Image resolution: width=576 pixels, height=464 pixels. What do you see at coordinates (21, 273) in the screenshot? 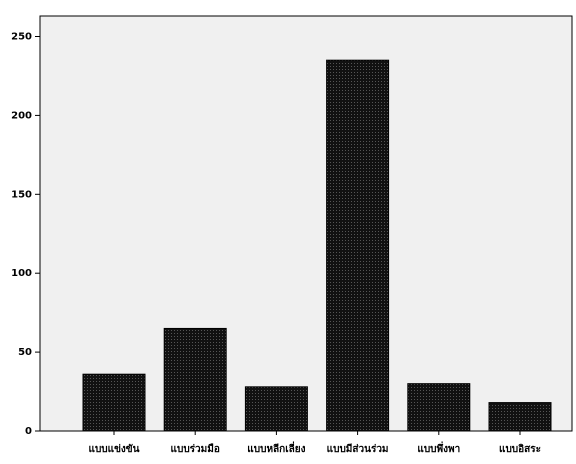
I see `y-tick-label: 100` at bounding box center [21, 273].